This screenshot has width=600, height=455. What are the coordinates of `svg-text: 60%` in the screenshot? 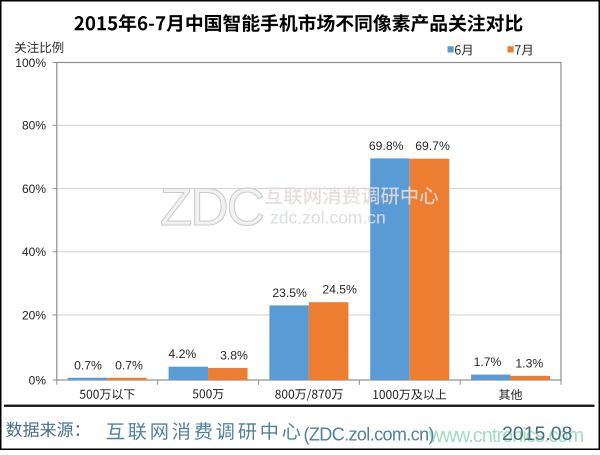 It's located at (34, 189).